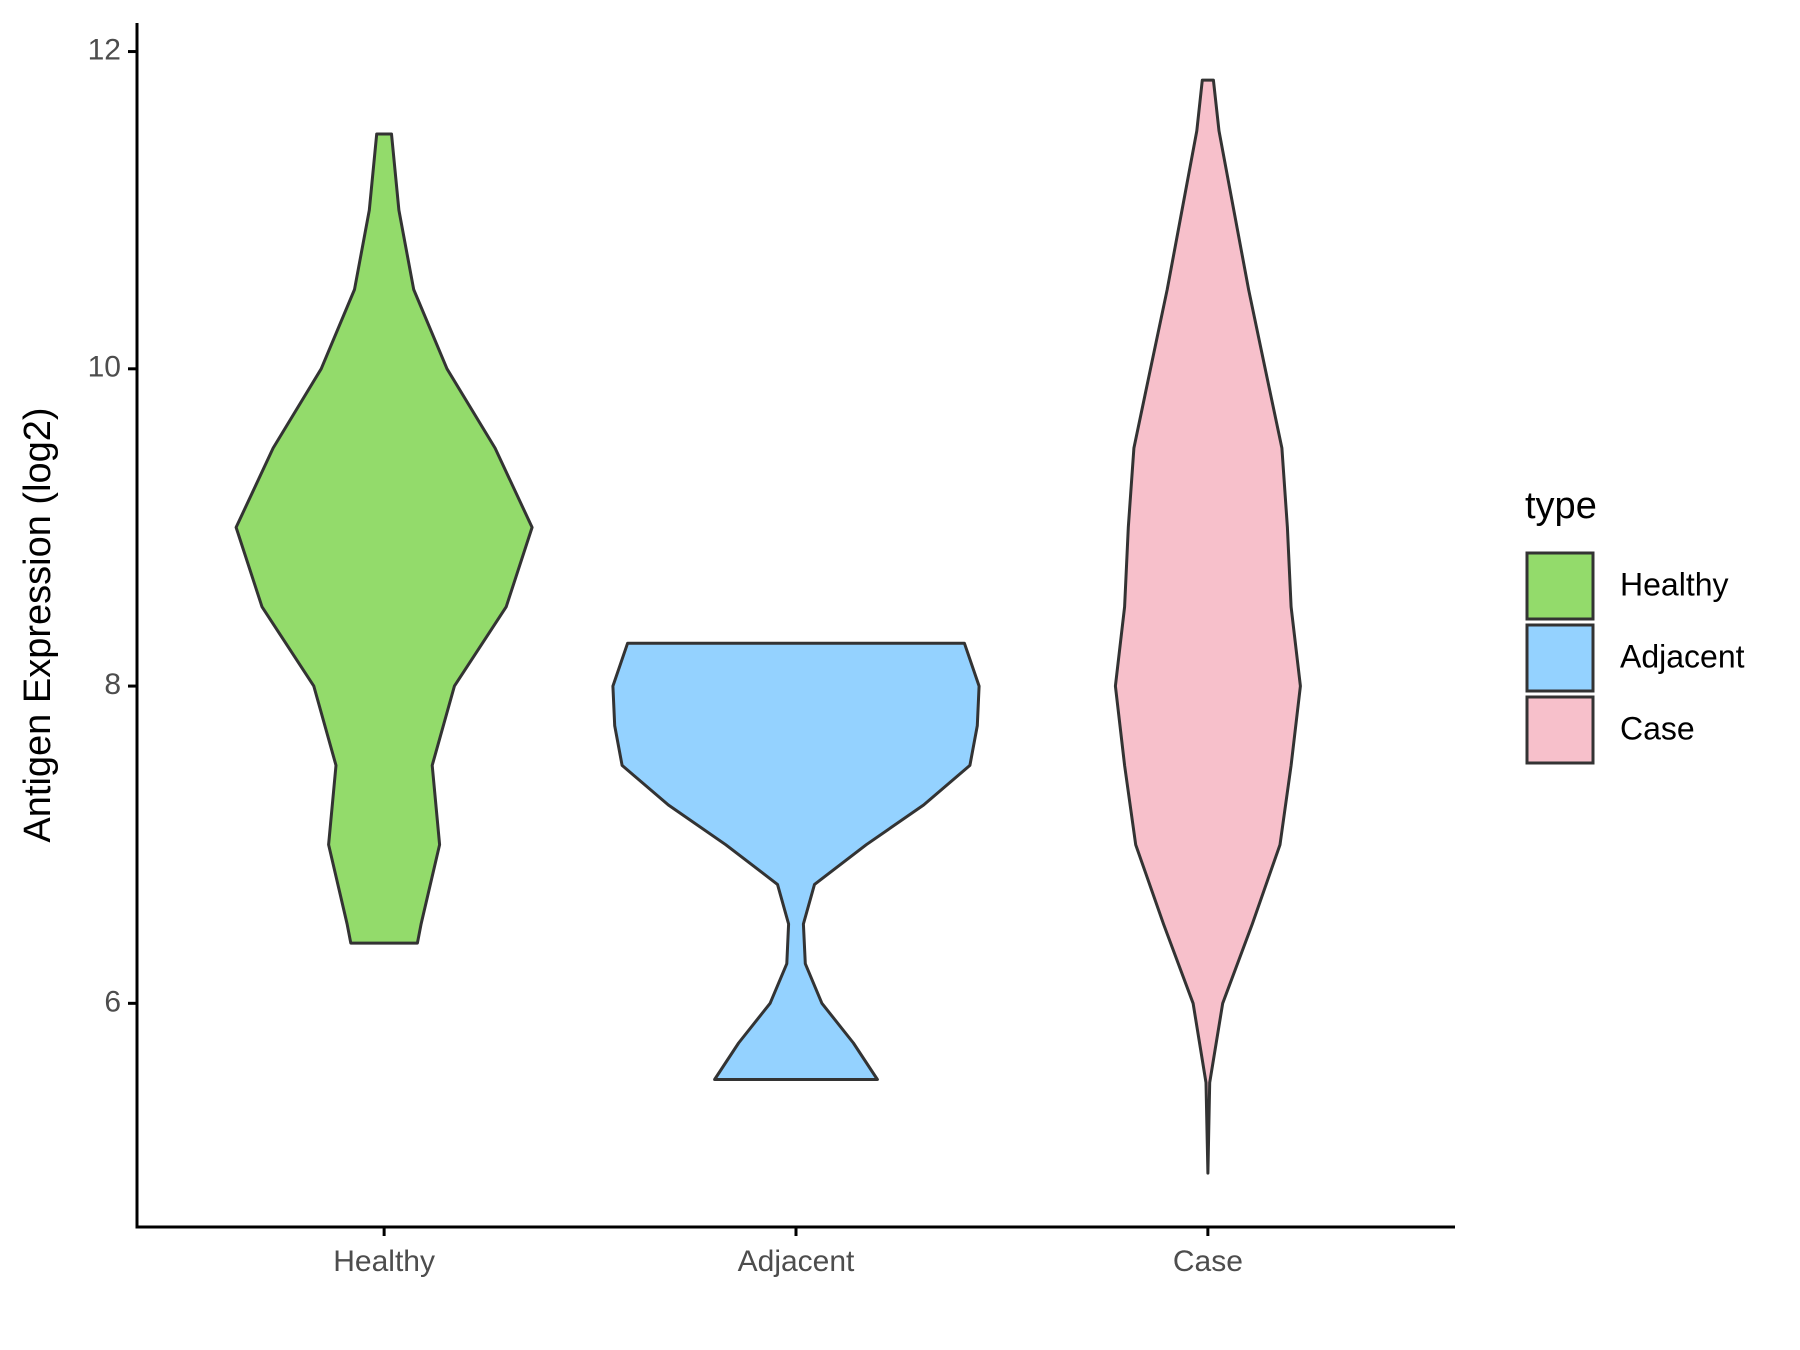 This screenshot has height=1350, width=1800. Describe the element at coordinates (1657, 728) in the screenshot. I see `legend-label: Case` at that location.